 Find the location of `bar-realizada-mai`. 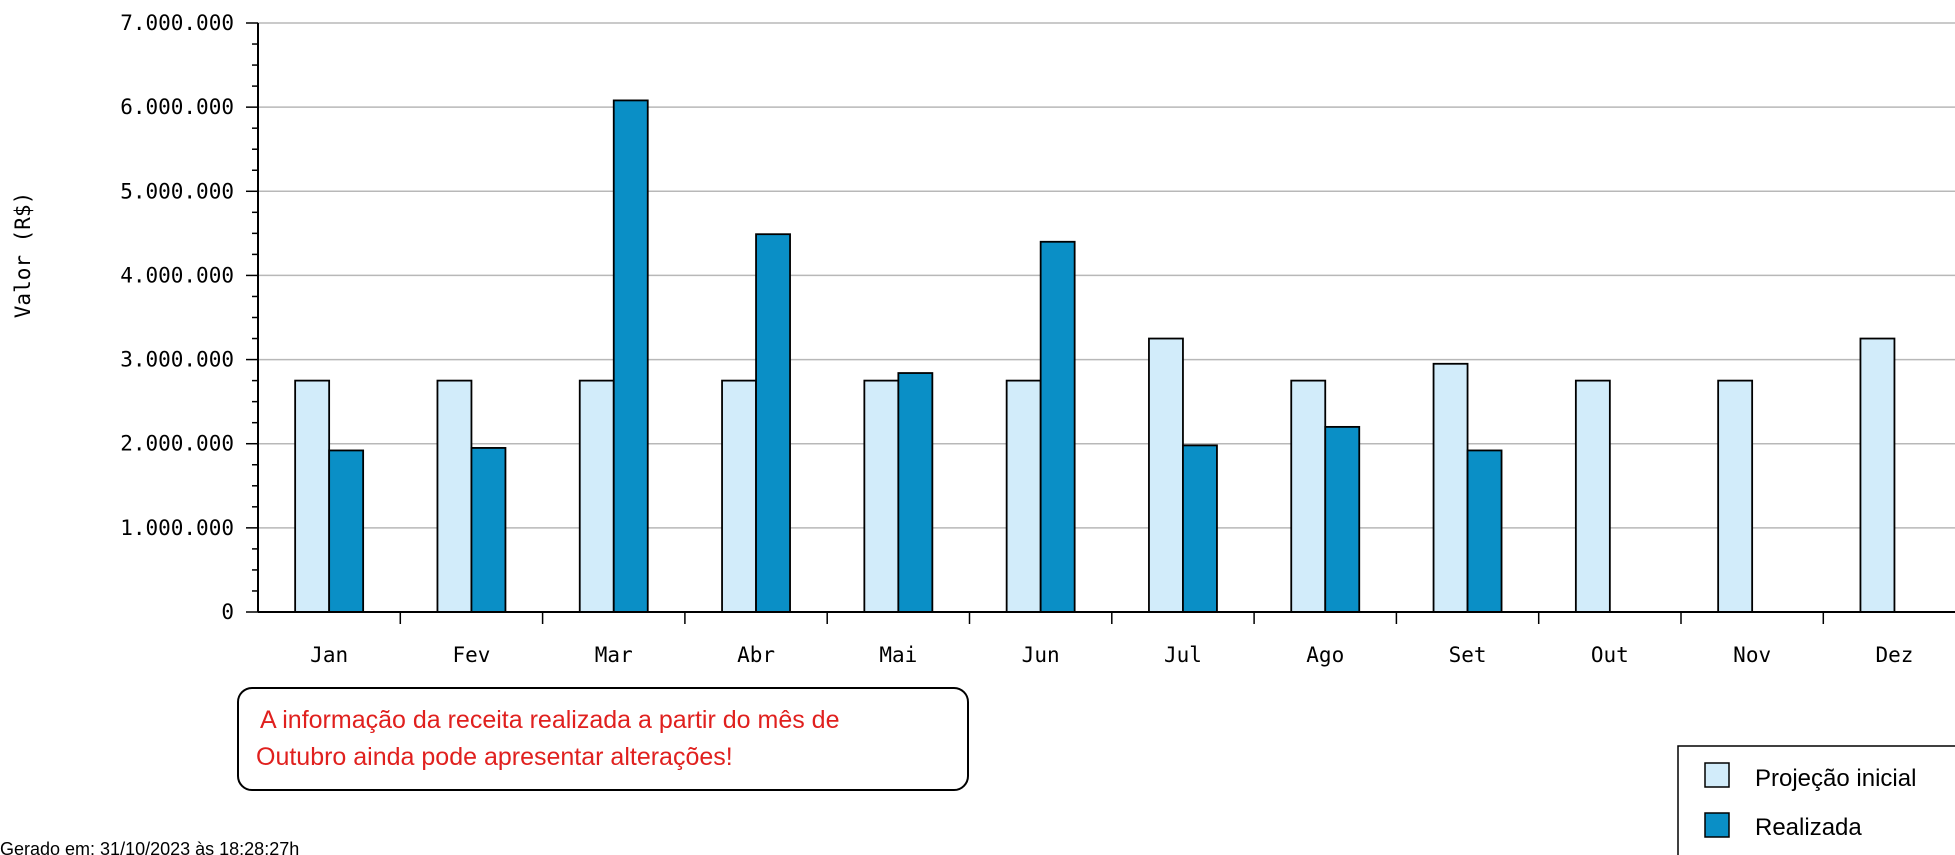

bar-realizada-mai is located at coordinates (915, 492).